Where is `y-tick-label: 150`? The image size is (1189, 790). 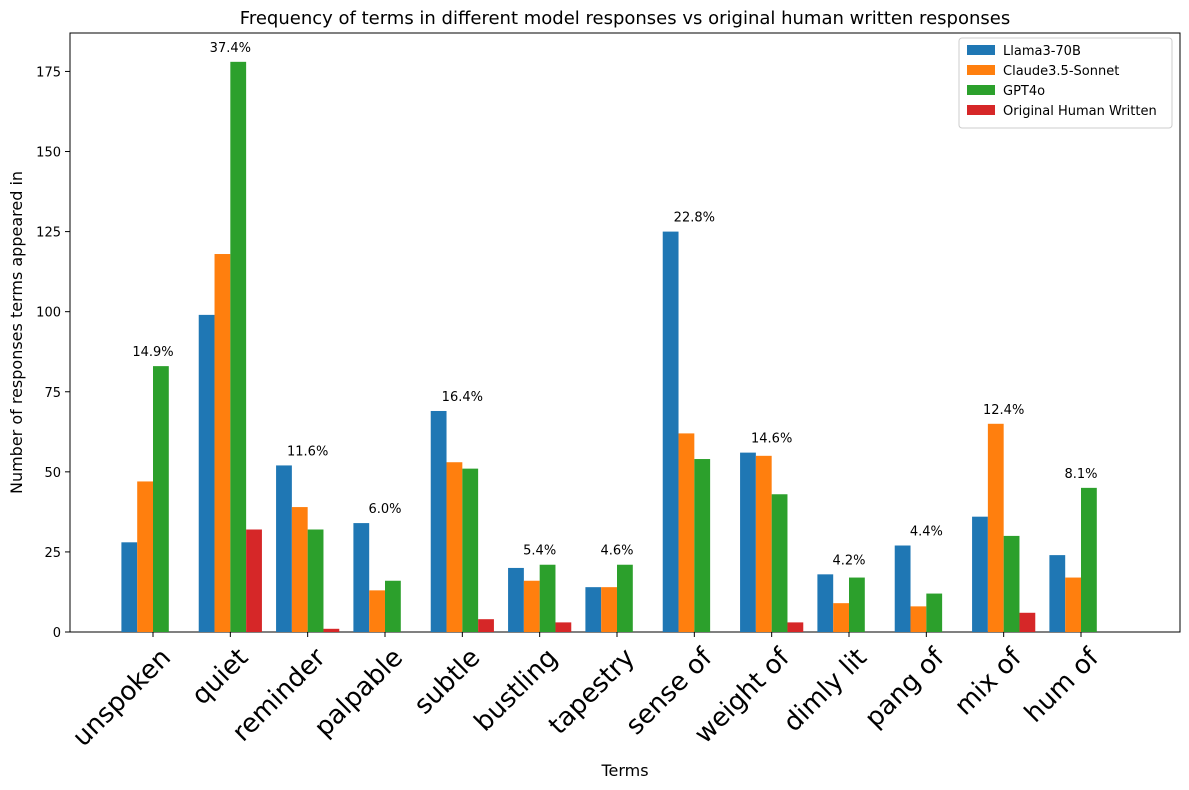
y-tick-label: 150 is located at coordinates (48, 153).